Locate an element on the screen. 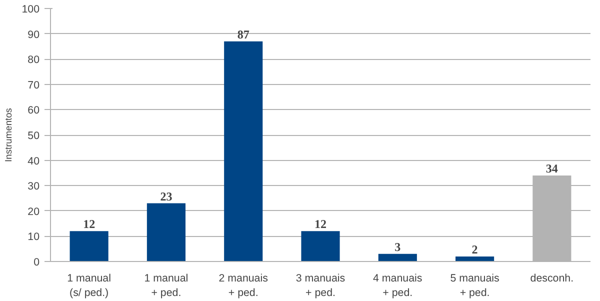 The width and height of the screenshot is (600, 301). y-tick-label: 100 is located at coordinates (31, 10).